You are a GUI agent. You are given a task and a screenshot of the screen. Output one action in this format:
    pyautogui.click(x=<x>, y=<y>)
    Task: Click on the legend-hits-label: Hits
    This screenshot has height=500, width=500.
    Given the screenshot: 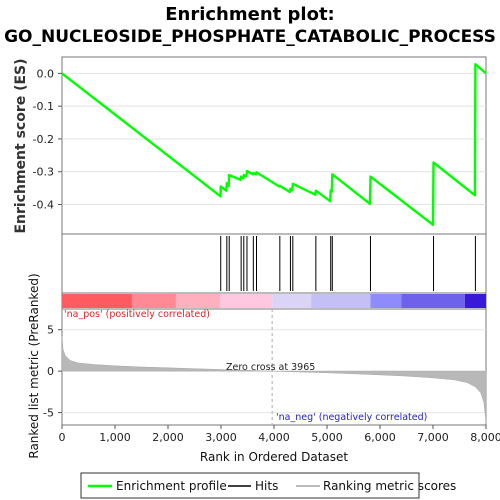 What is the action you would take?
    pyautogui.click(x=266, y=486)
    